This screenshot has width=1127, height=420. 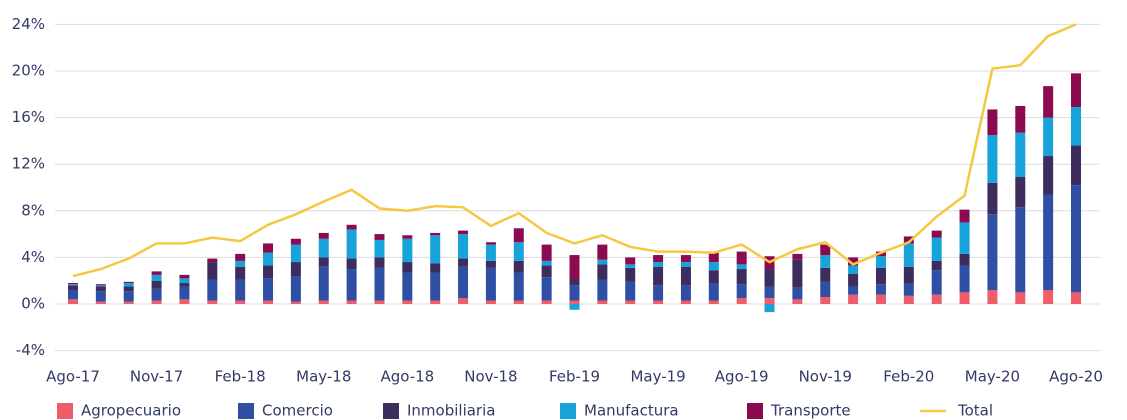 What do you see at coordinates (657, 377) in the screenshot?
I see `x-tick-label: May-19` at bounding box center [657, 377].